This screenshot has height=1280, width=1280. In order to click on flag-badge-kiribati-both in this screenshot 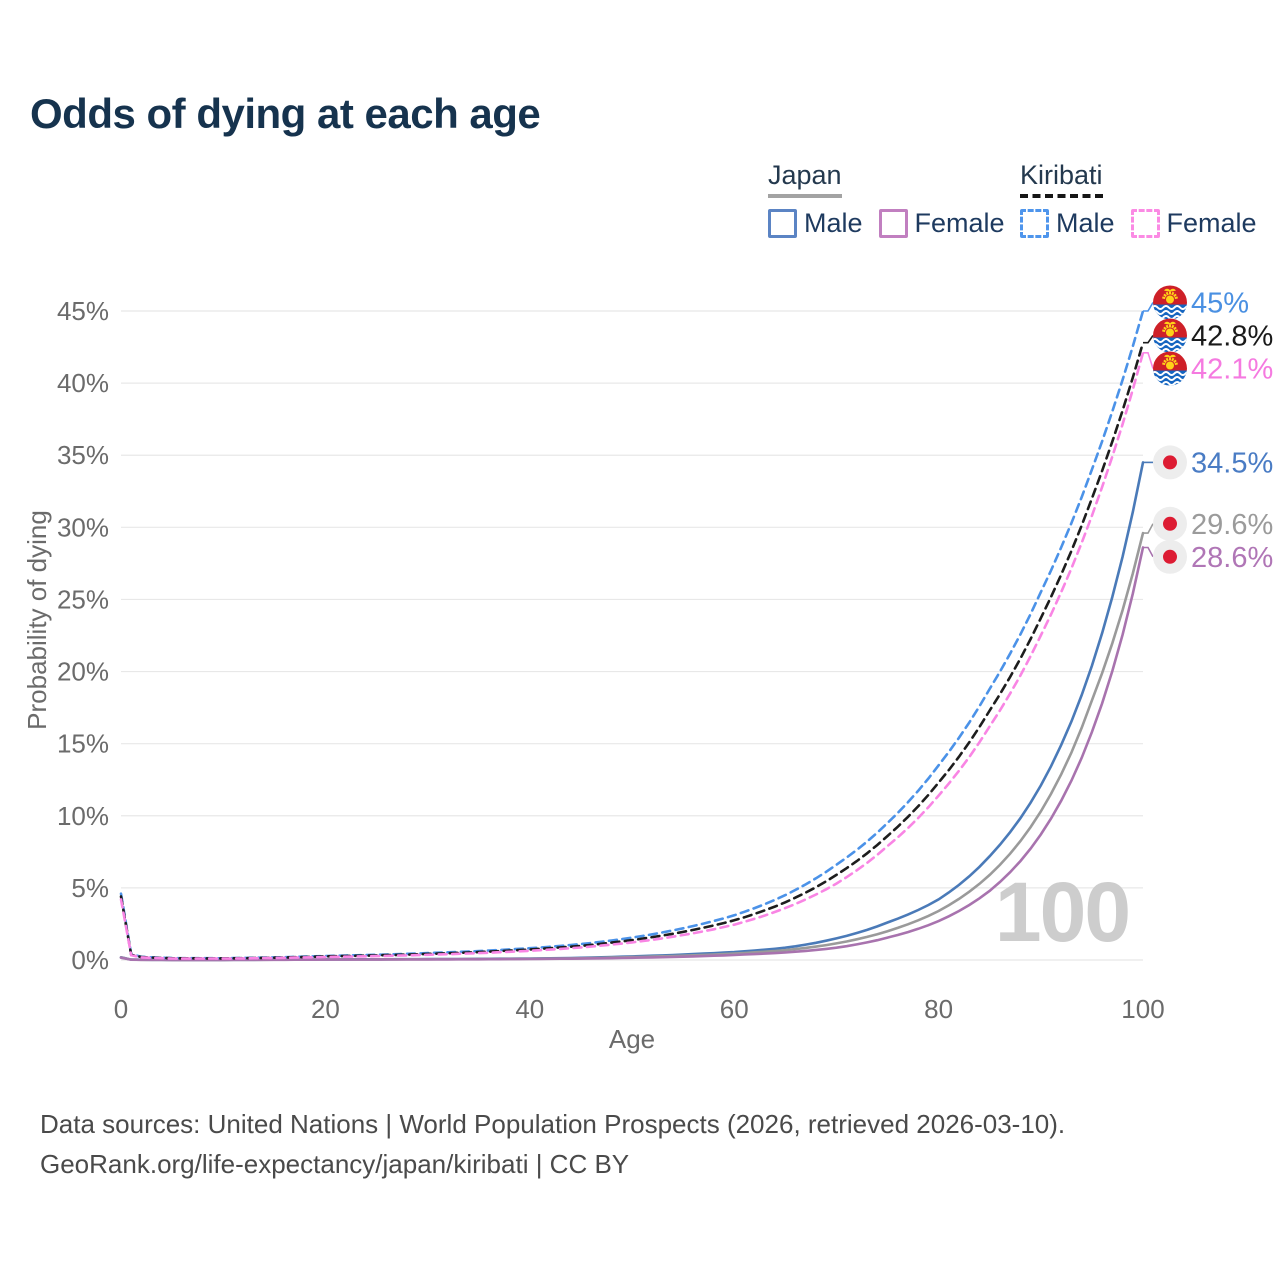, I will do `click(1170, 335)`.